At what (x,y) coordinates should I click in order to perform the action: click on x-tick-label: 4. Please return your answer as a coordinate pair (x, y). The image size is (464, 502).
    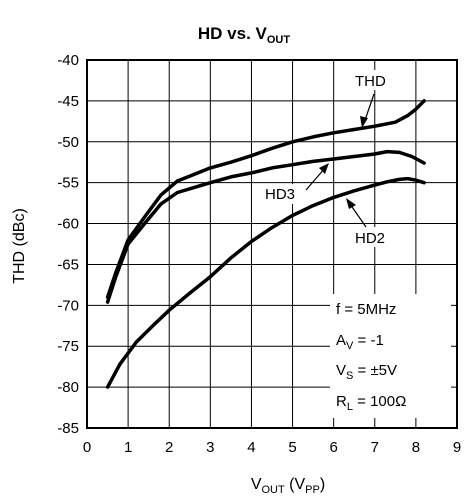
    Looking at the image, I should click on (251, 447).